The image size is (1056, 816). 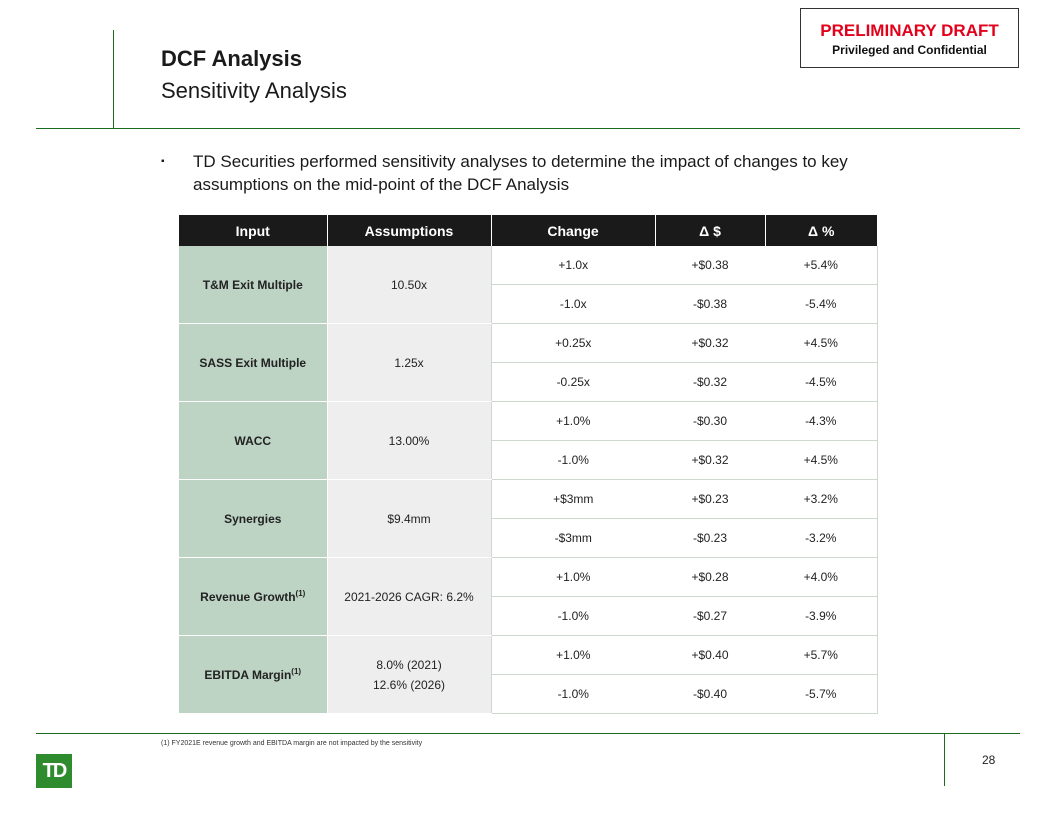 What do you see at coordinates (709, 230) in the screenshot?
I see `header-delta-dollar: Δ $` at bounding box center [709, 230].